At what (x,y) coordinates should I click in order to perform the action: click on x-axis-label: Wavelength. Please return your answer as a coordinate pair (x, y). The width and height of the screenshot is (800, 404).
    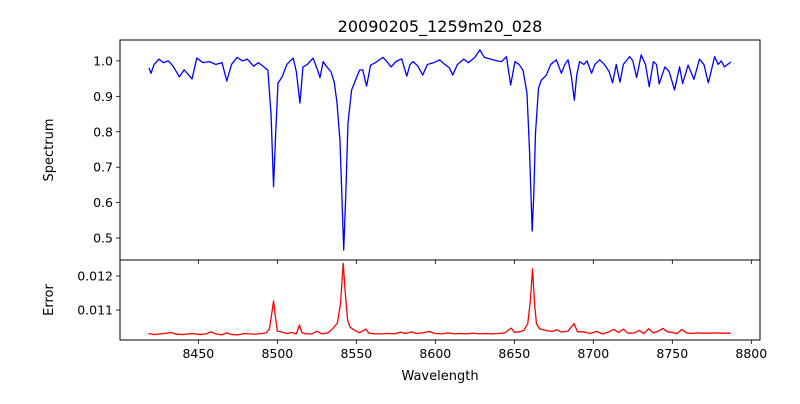
    Looking at the image, I should click on (439, 376).